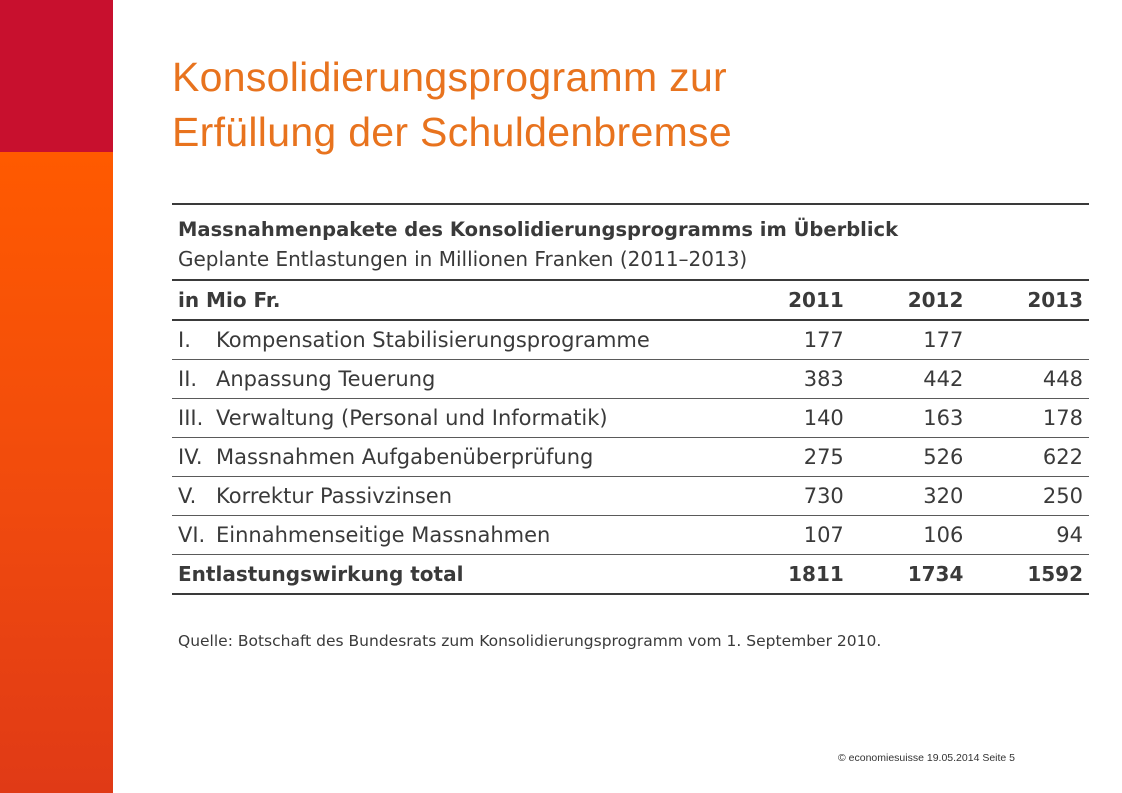 Image resolution: width=1122 pixels, height=793 pixels. What do you see at coordinates (448, 300) in the screenshot?
I see `column-header-unit: in Mio Fr.` at bounding box center [448, 300].